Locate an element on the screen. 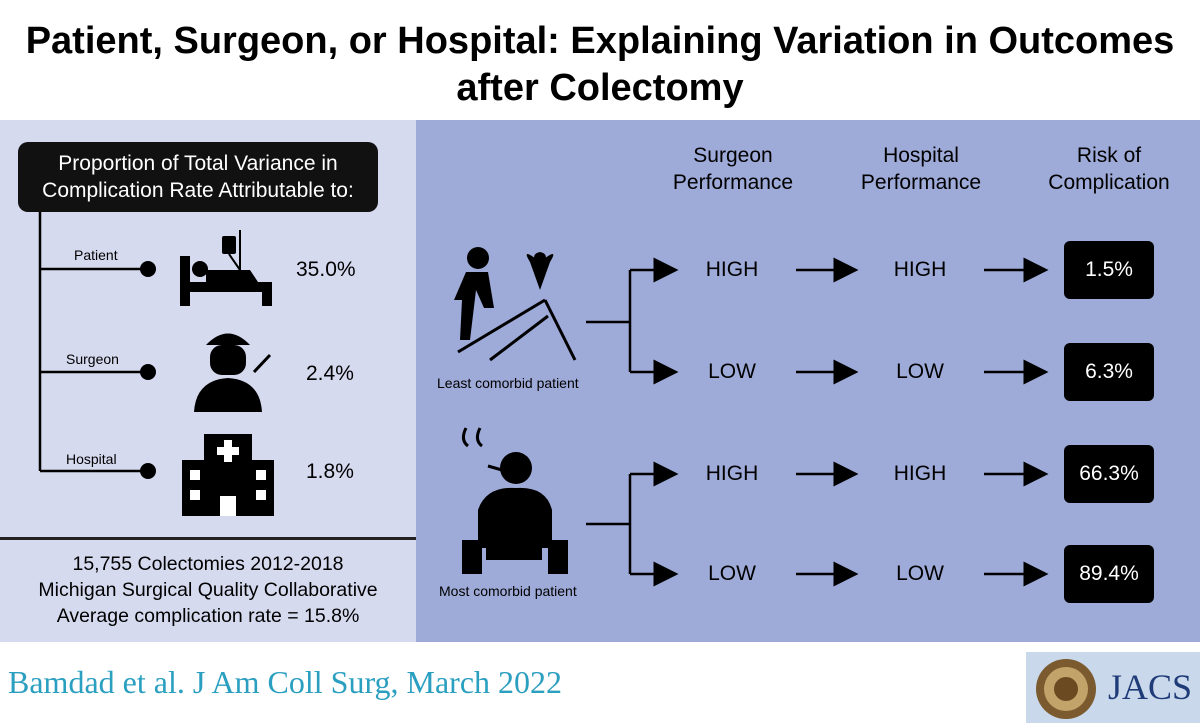 This screenshot has height=723, width=1200. source-label-patient: Patient is located at coordinates (96, 255).